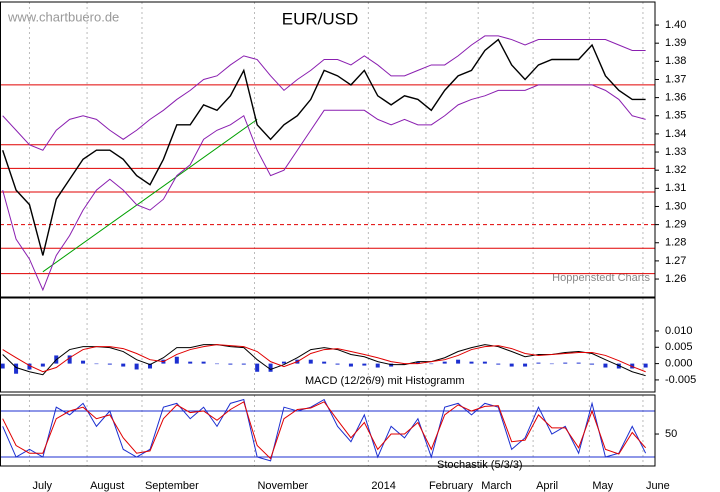  Describe the element at coordinates (675, 79) in the screenshot. I see `y-tick-label: 1.37` at that location.